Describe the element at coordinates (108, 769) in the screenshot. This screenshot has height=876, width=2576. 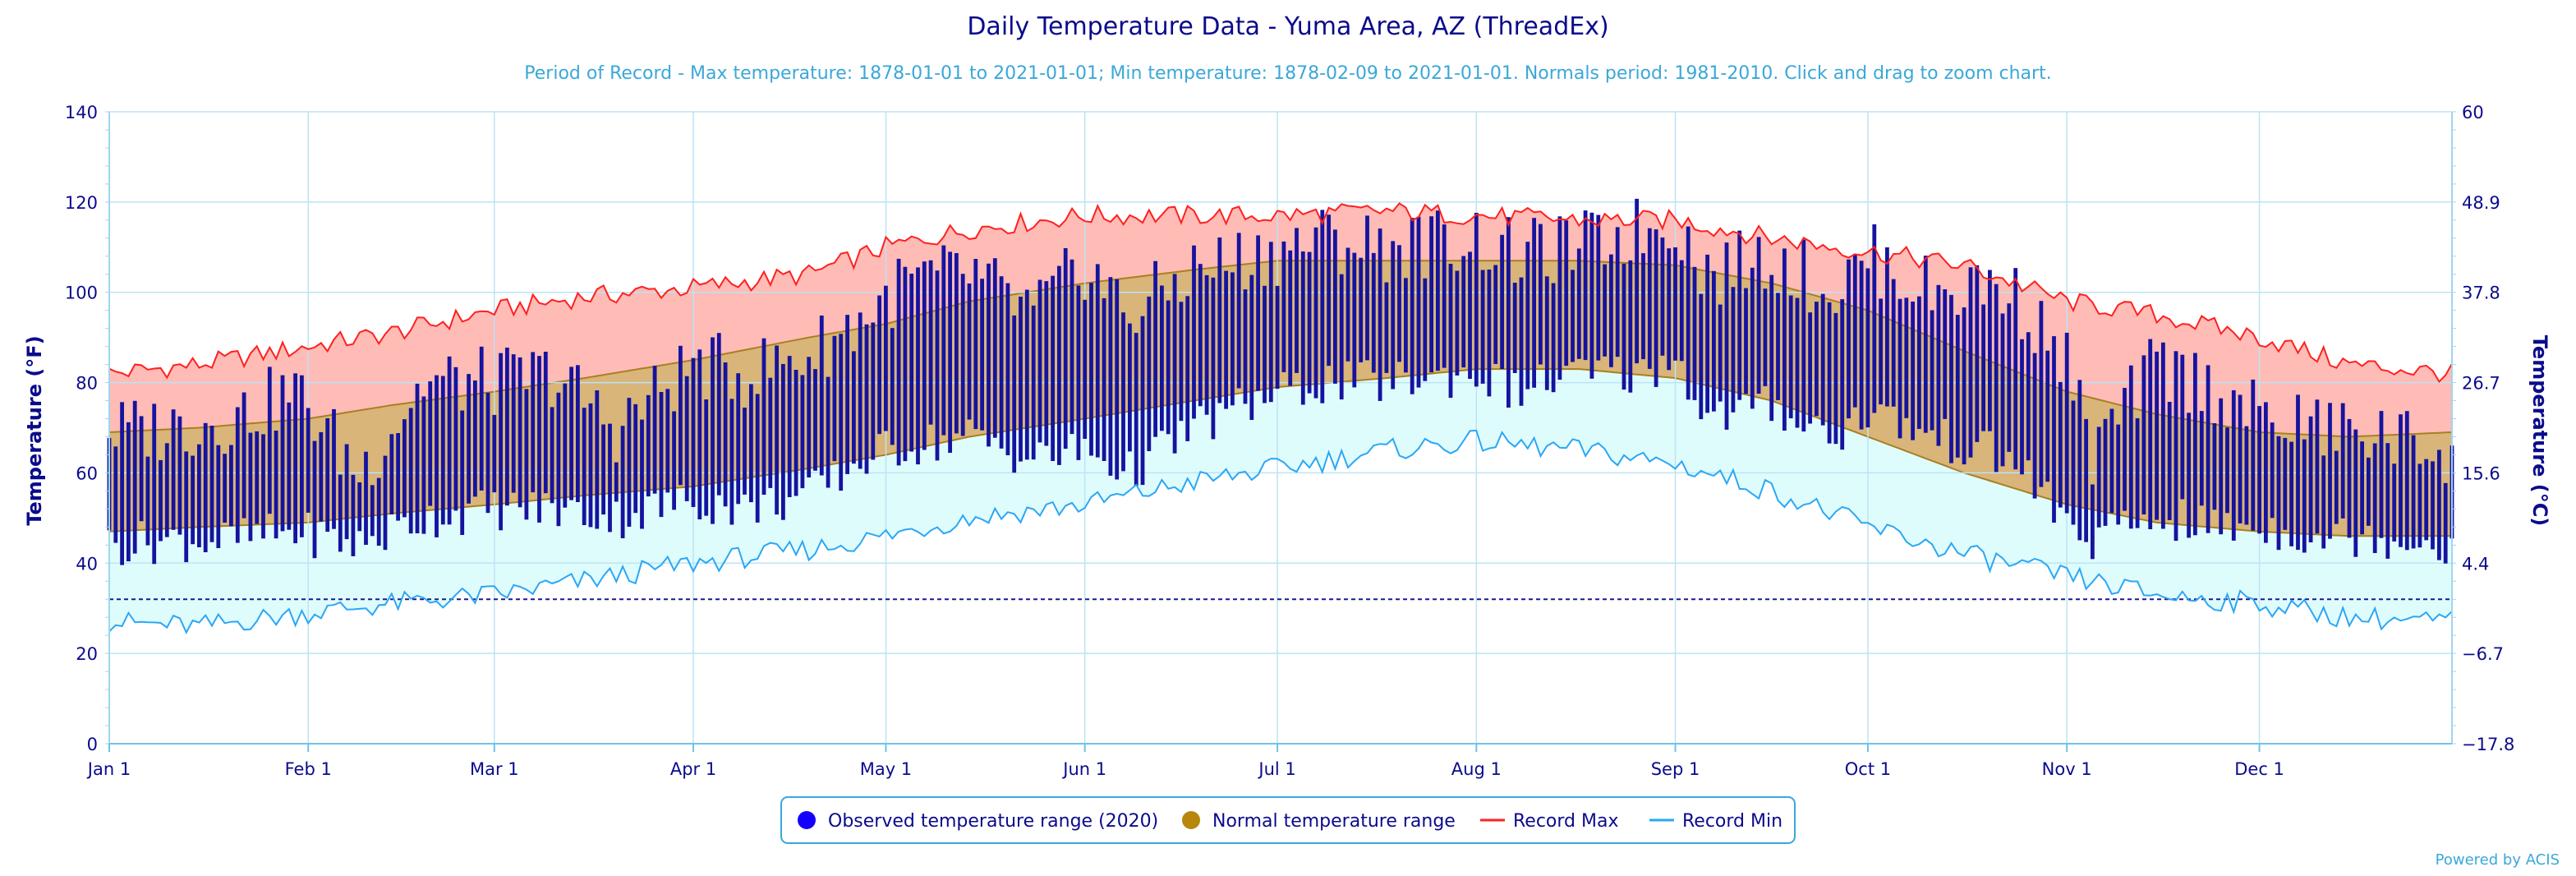
I see `x-tick-label: Jan 1` at that location.